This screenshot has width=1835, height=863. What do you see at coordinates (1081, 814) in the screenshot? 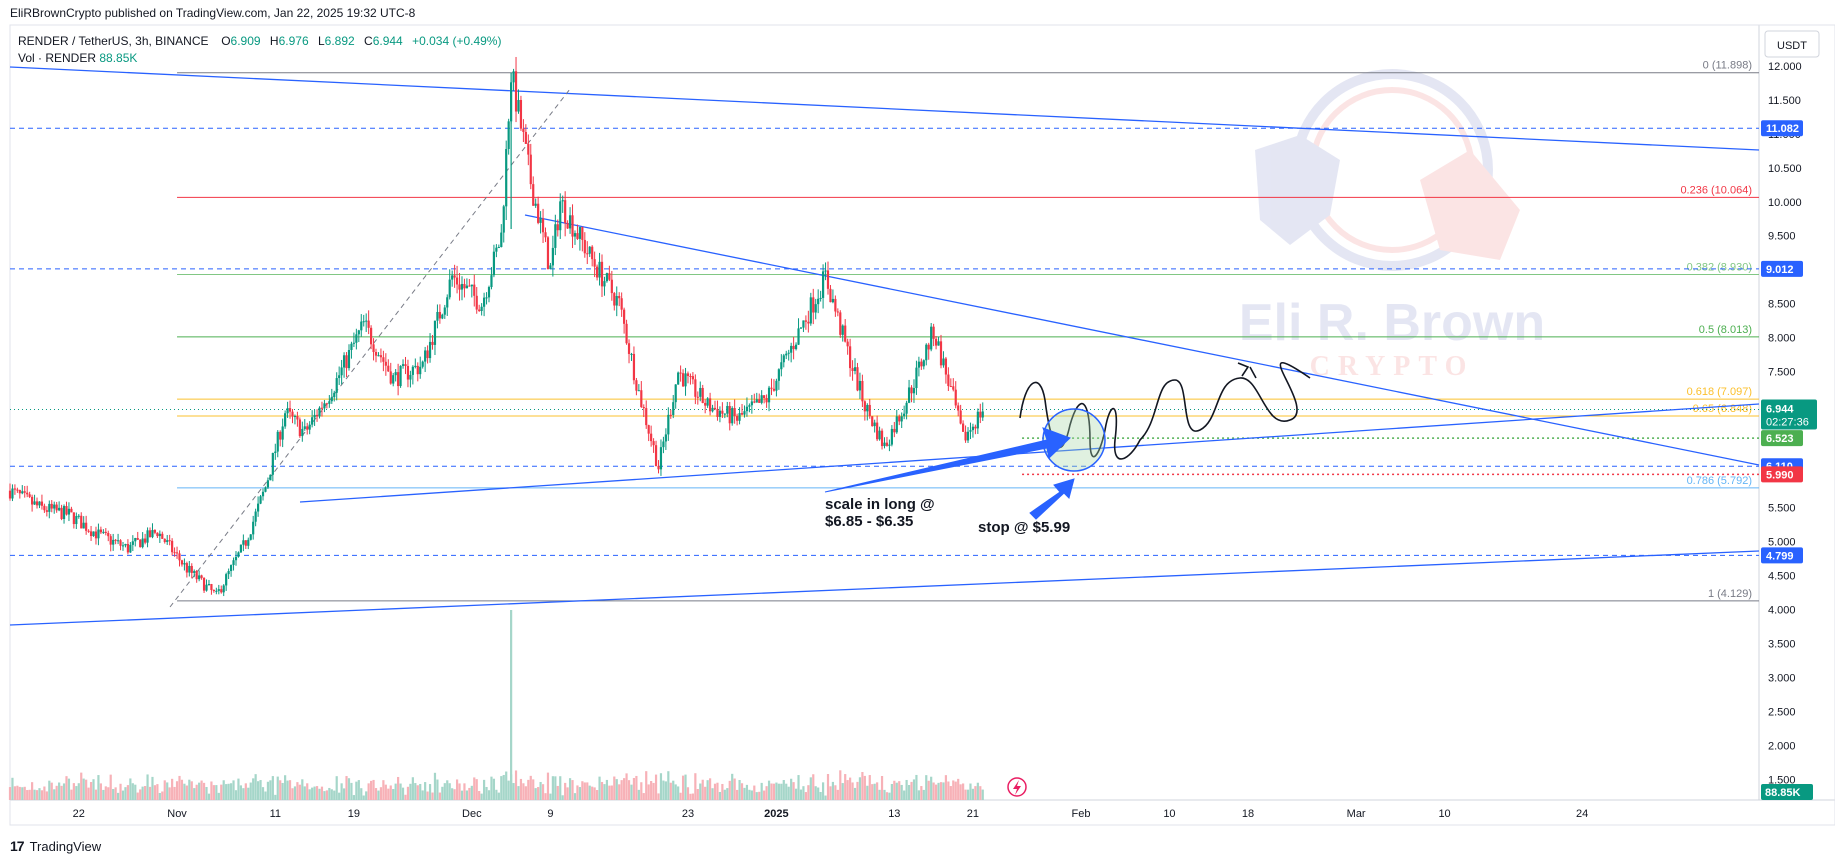
I see `x-tick-label: Feb` at bounding box center [1081, 814].